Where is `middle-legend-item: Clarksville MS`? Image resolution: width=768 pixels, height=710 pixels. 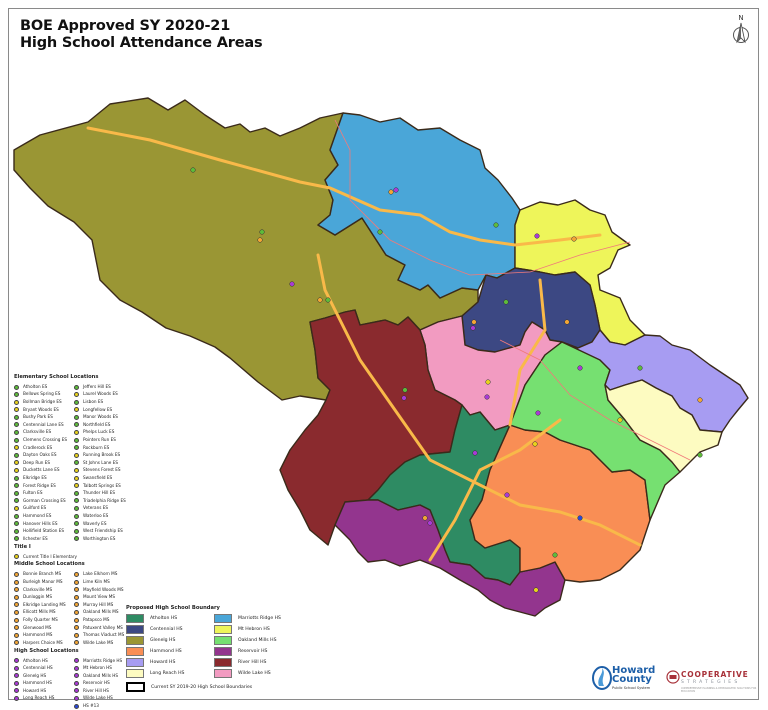
middle-legend-item: Clarksville MS is located at coordinates (42, 590).